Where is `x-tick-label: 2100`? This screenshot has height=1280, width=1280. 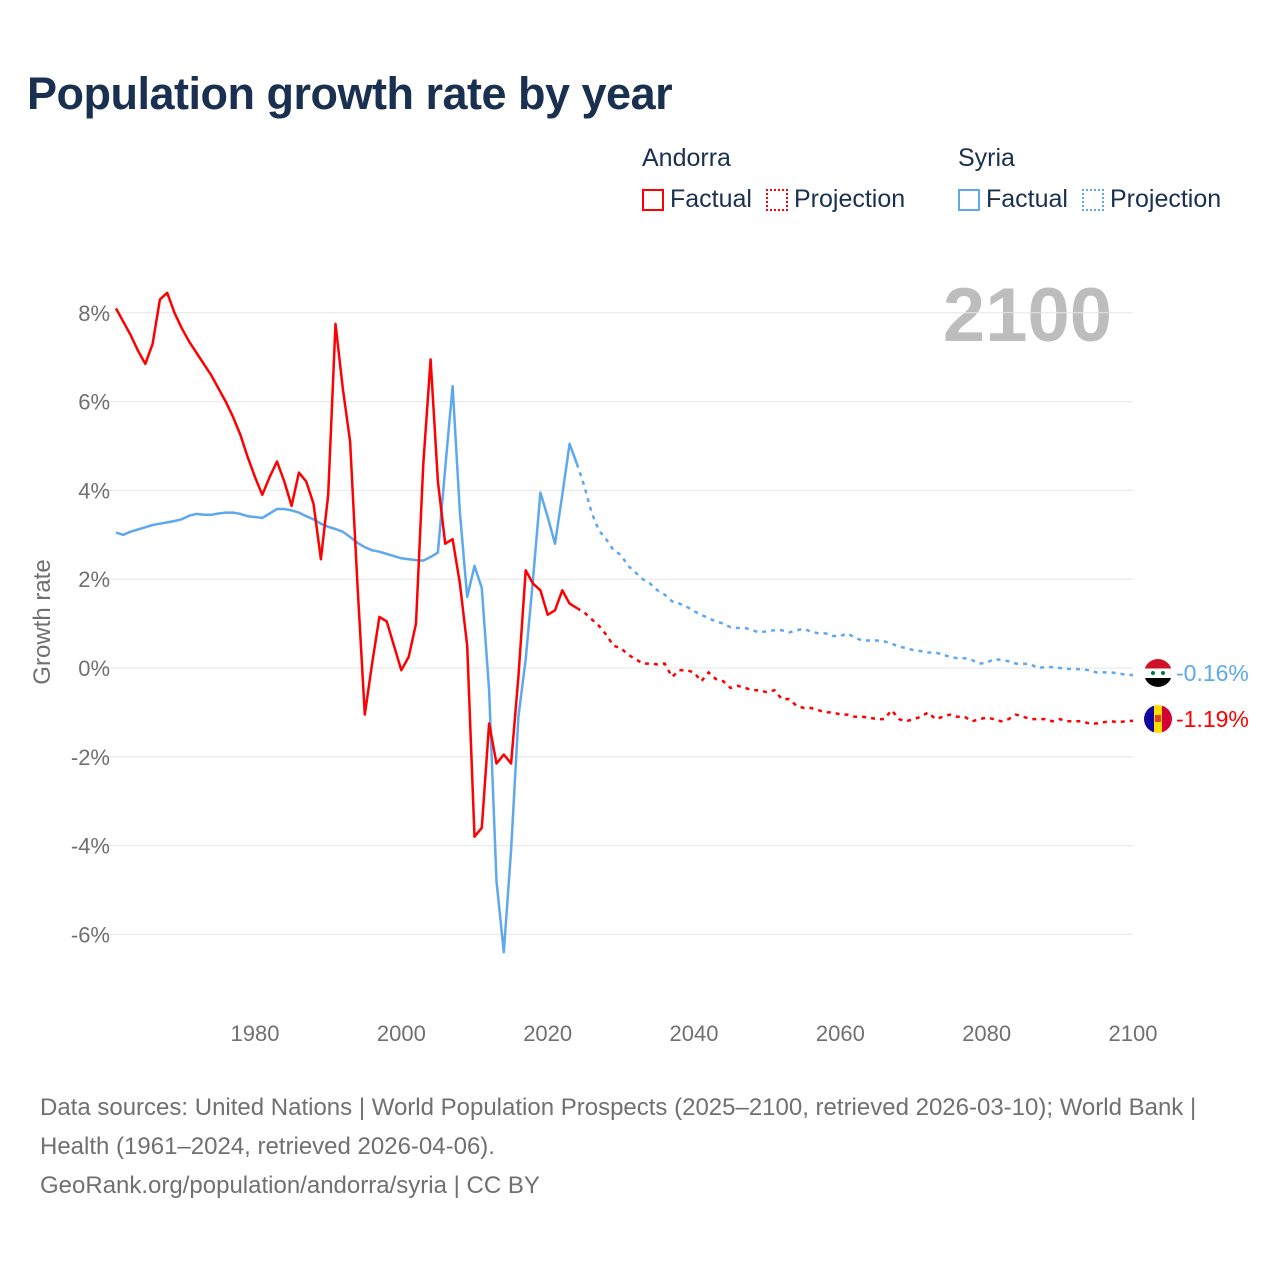
x-tick-label: 2100 is located at coordinates (1133, 1033).